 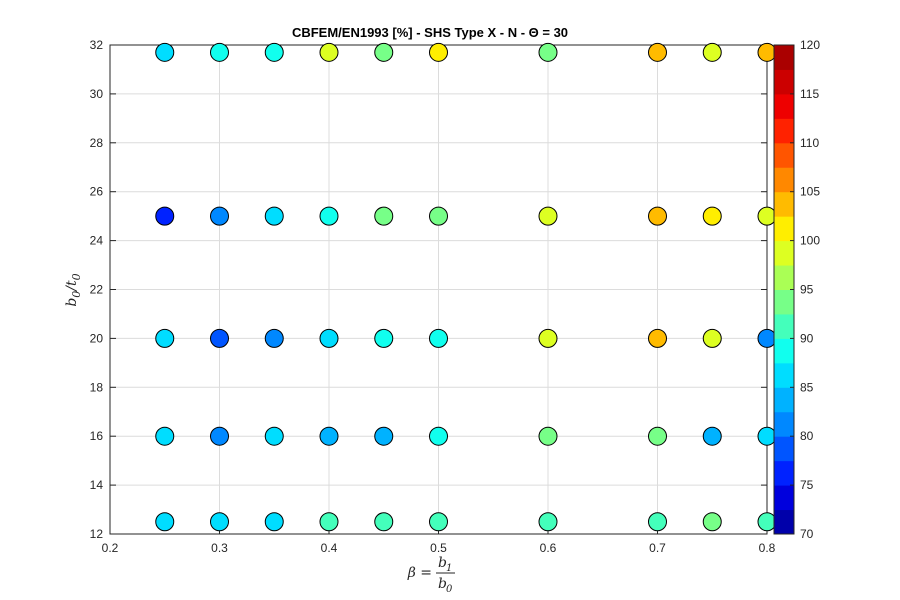 What do you see at coordinates (97, 143) in the screenshot?
I see `y-tick-label: 28` at bounding box center [97, 143].